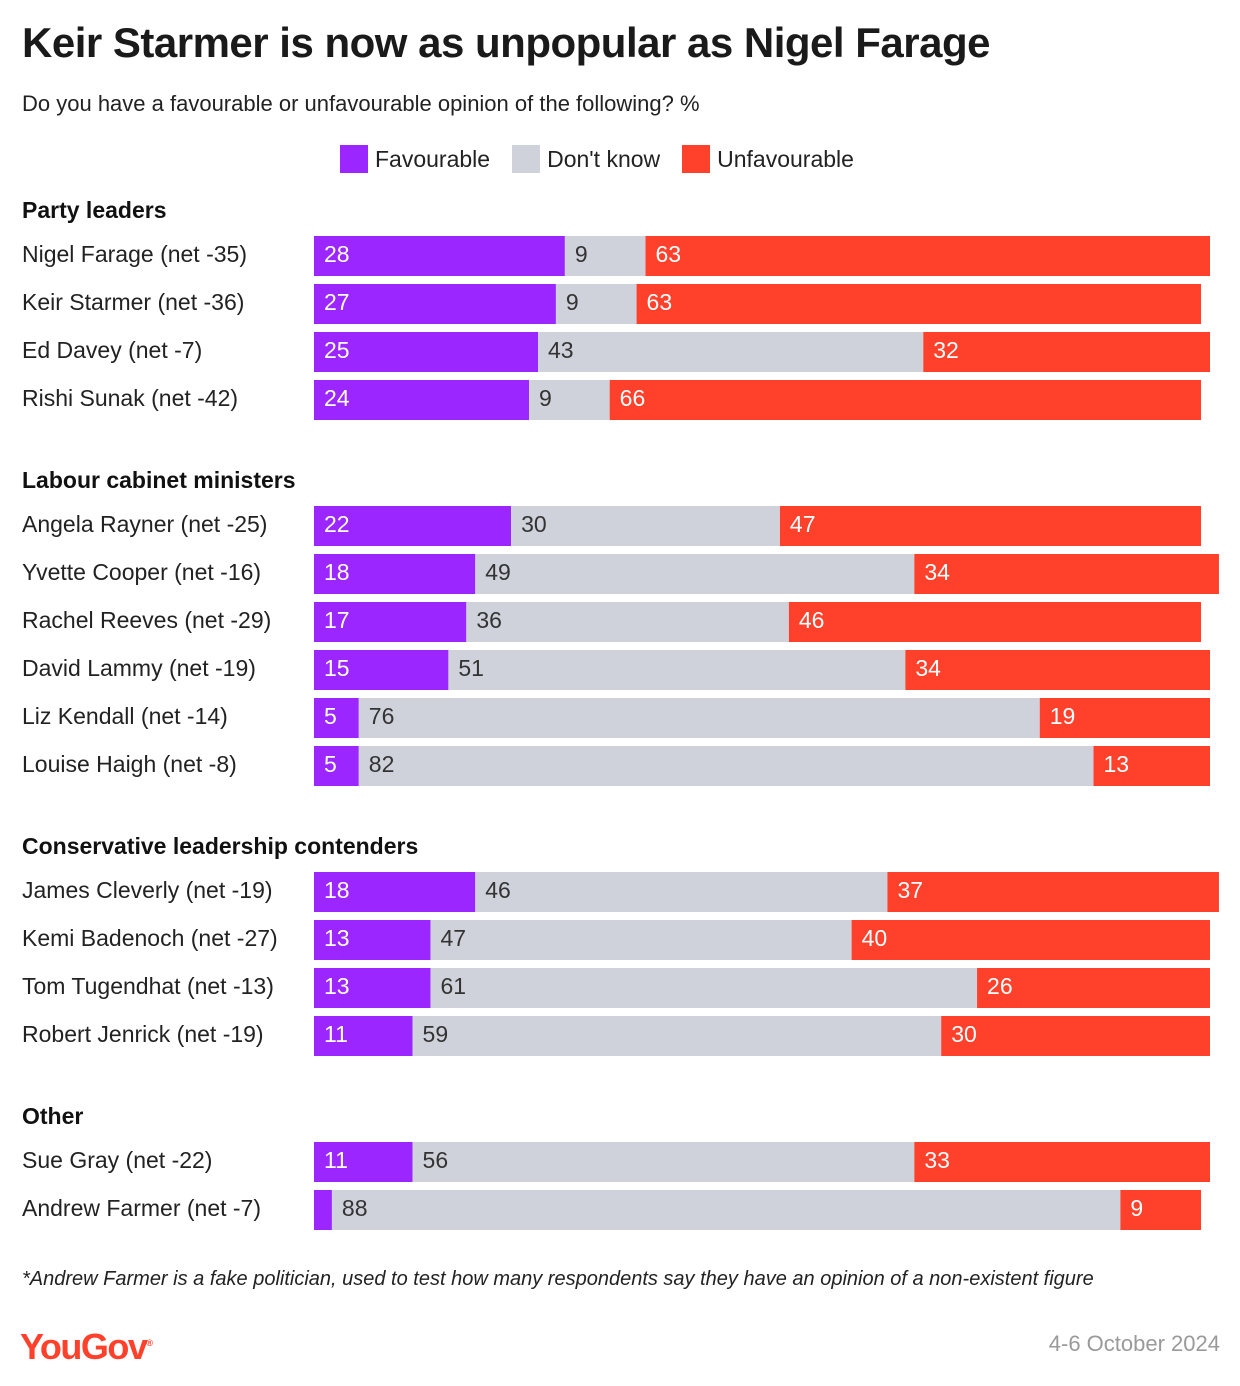  Describe the element at coordinates (498, 572) in the screenshot. I see `data-label-dont-know: 49` at that location.